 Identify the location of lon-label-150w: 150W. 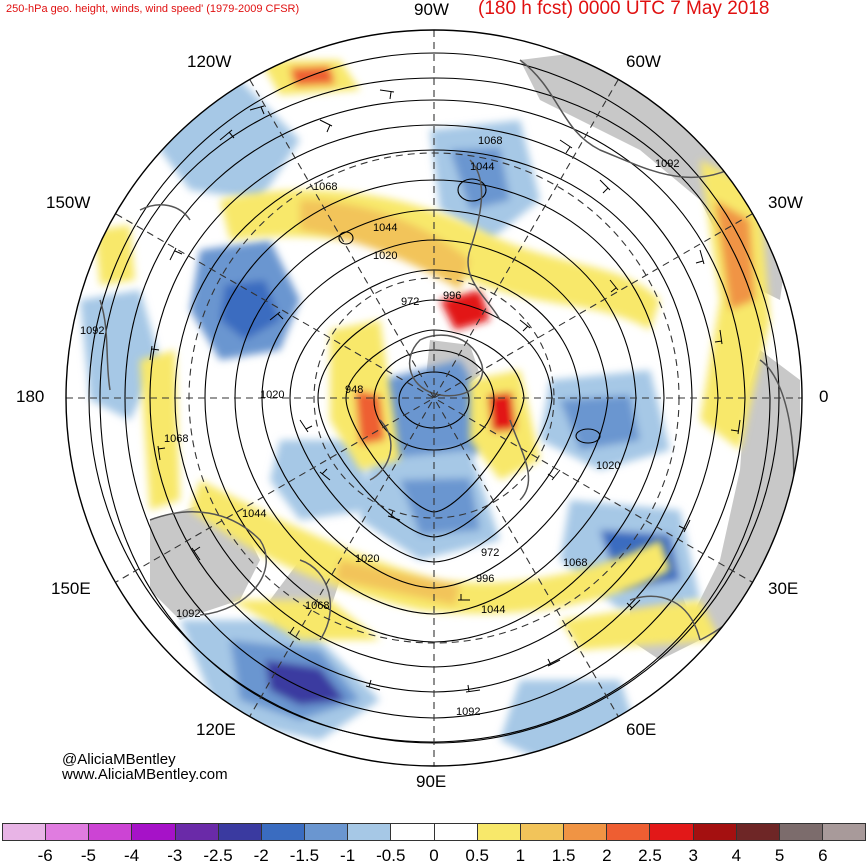
(68, 202).